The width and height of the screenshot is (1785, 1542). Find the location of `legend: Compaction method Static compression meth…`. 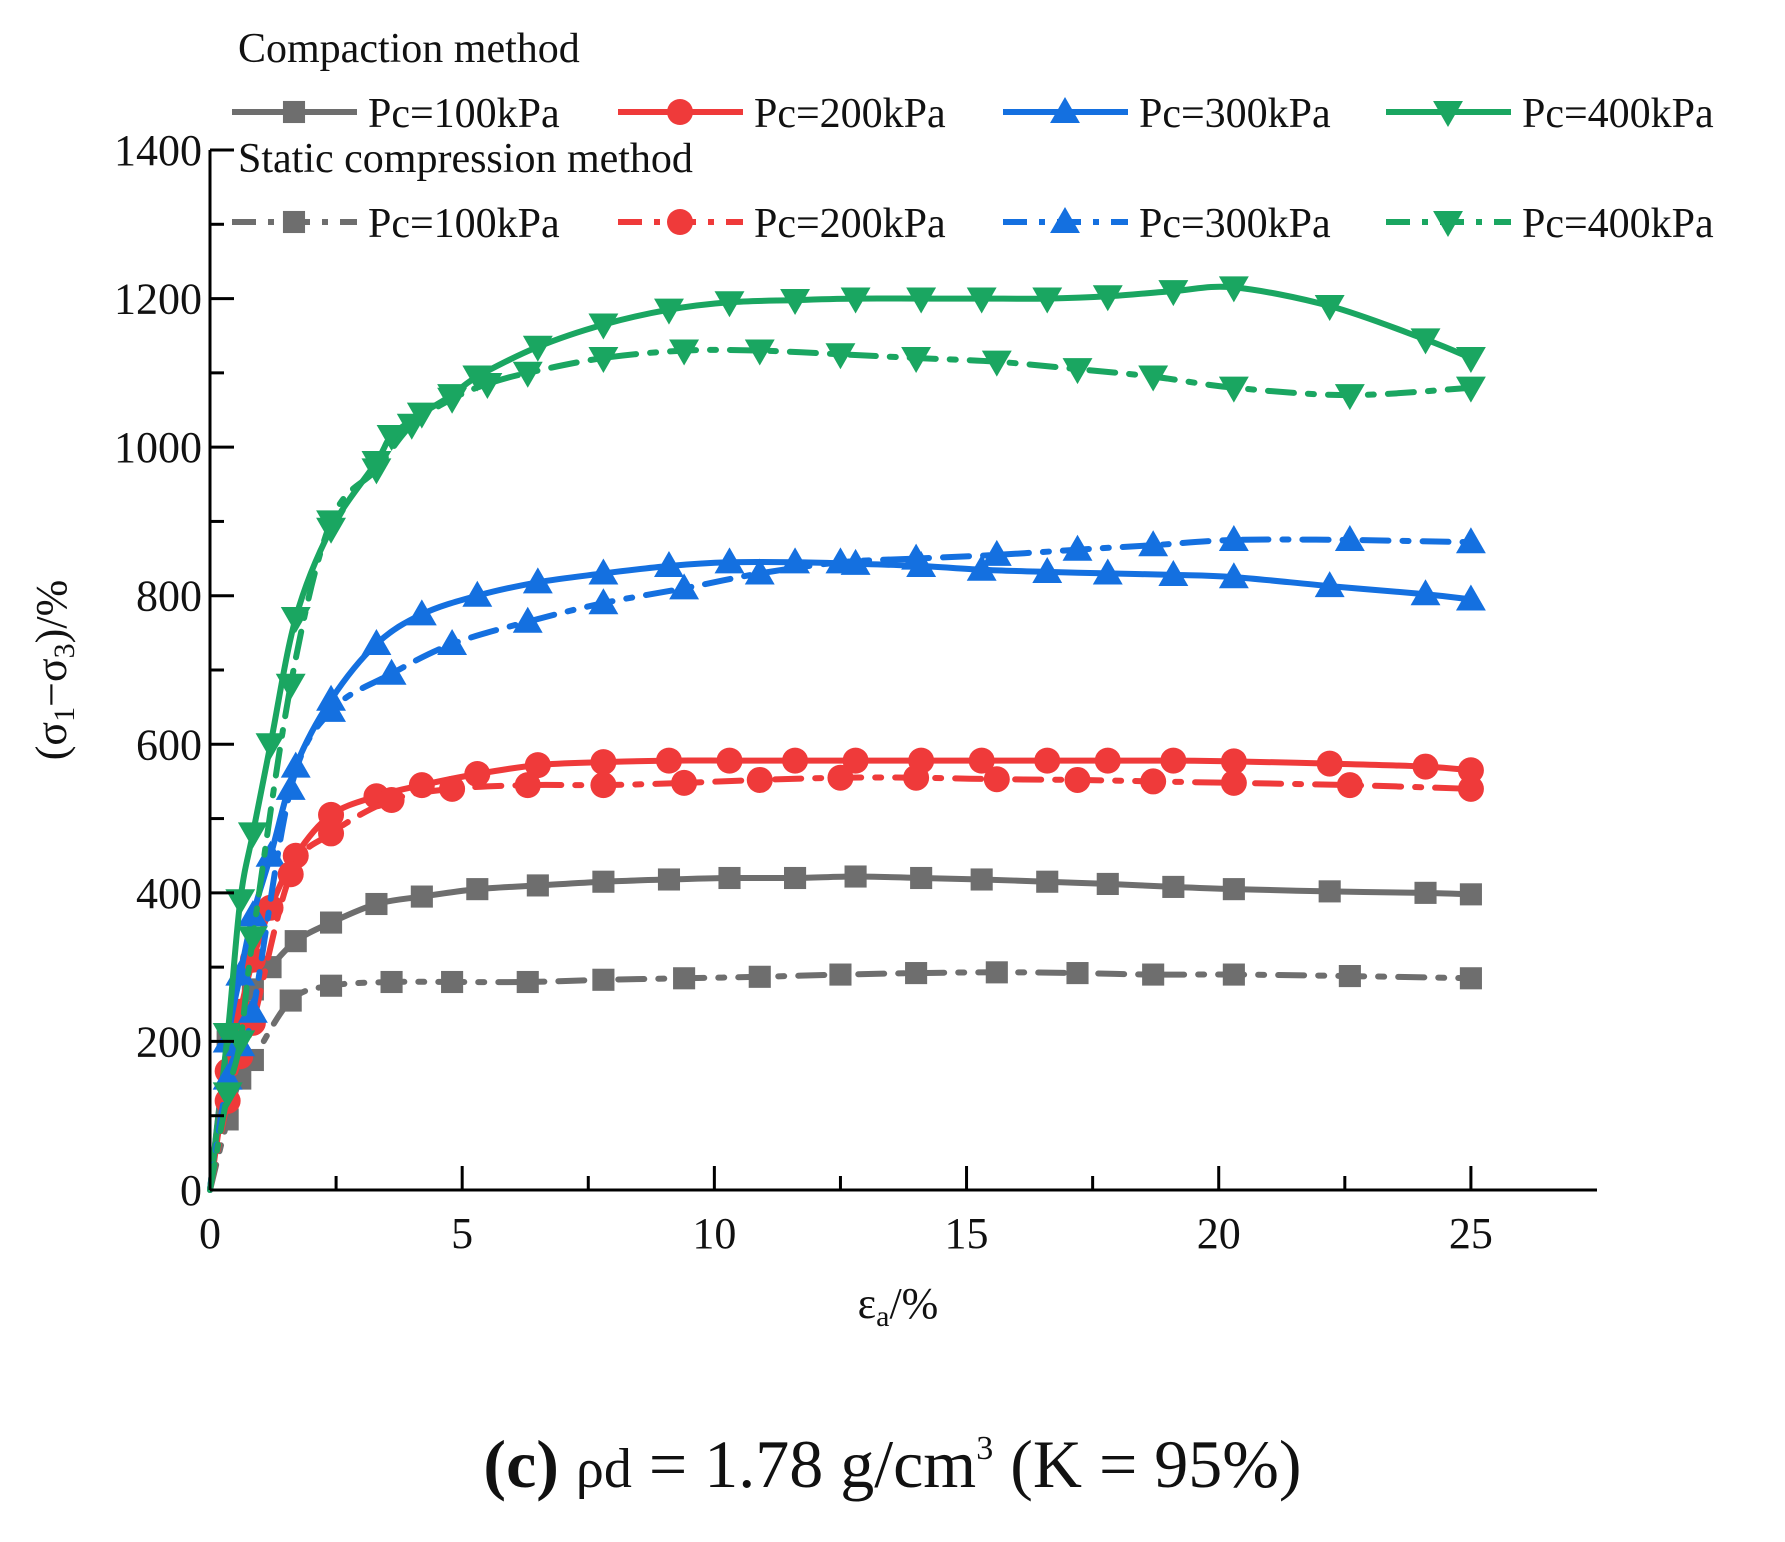

legend: Compaction method Static compression meth… is located at coordinates (973, 136).